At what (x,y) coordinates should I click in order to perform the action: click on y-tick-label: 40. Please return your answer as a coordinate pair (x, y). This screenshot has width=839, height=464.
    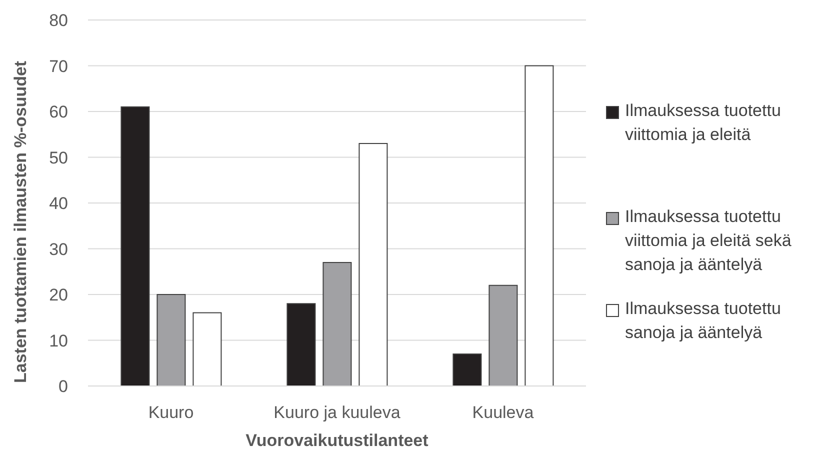
    Looking at the image, I should click on (58, 204).